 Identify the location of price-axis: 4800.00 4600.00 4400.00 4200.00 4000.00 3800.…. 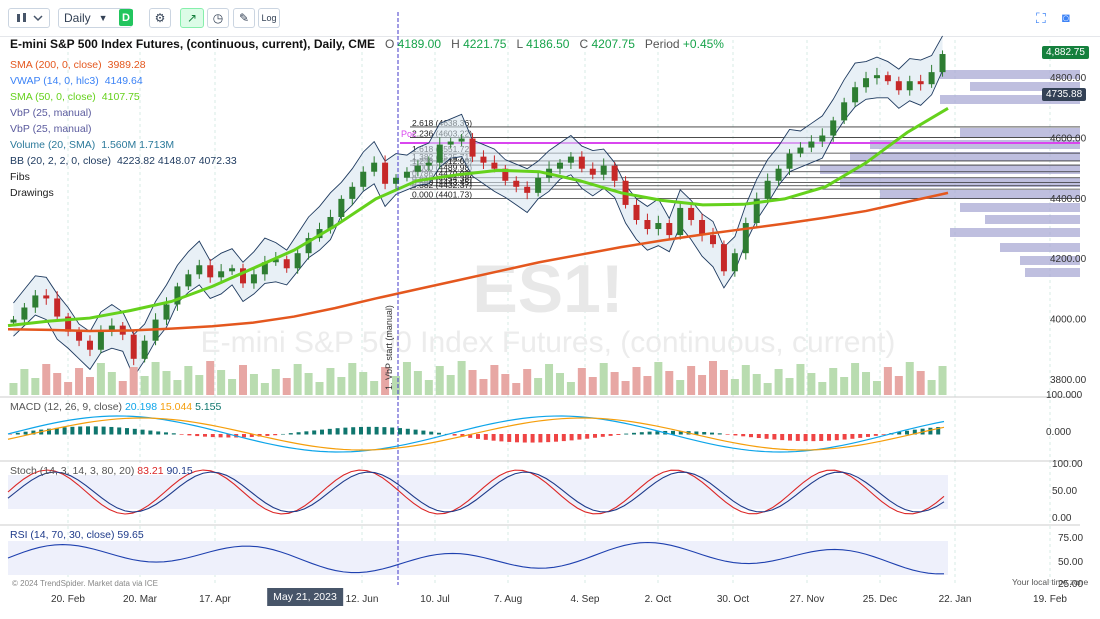
(1066, 331).